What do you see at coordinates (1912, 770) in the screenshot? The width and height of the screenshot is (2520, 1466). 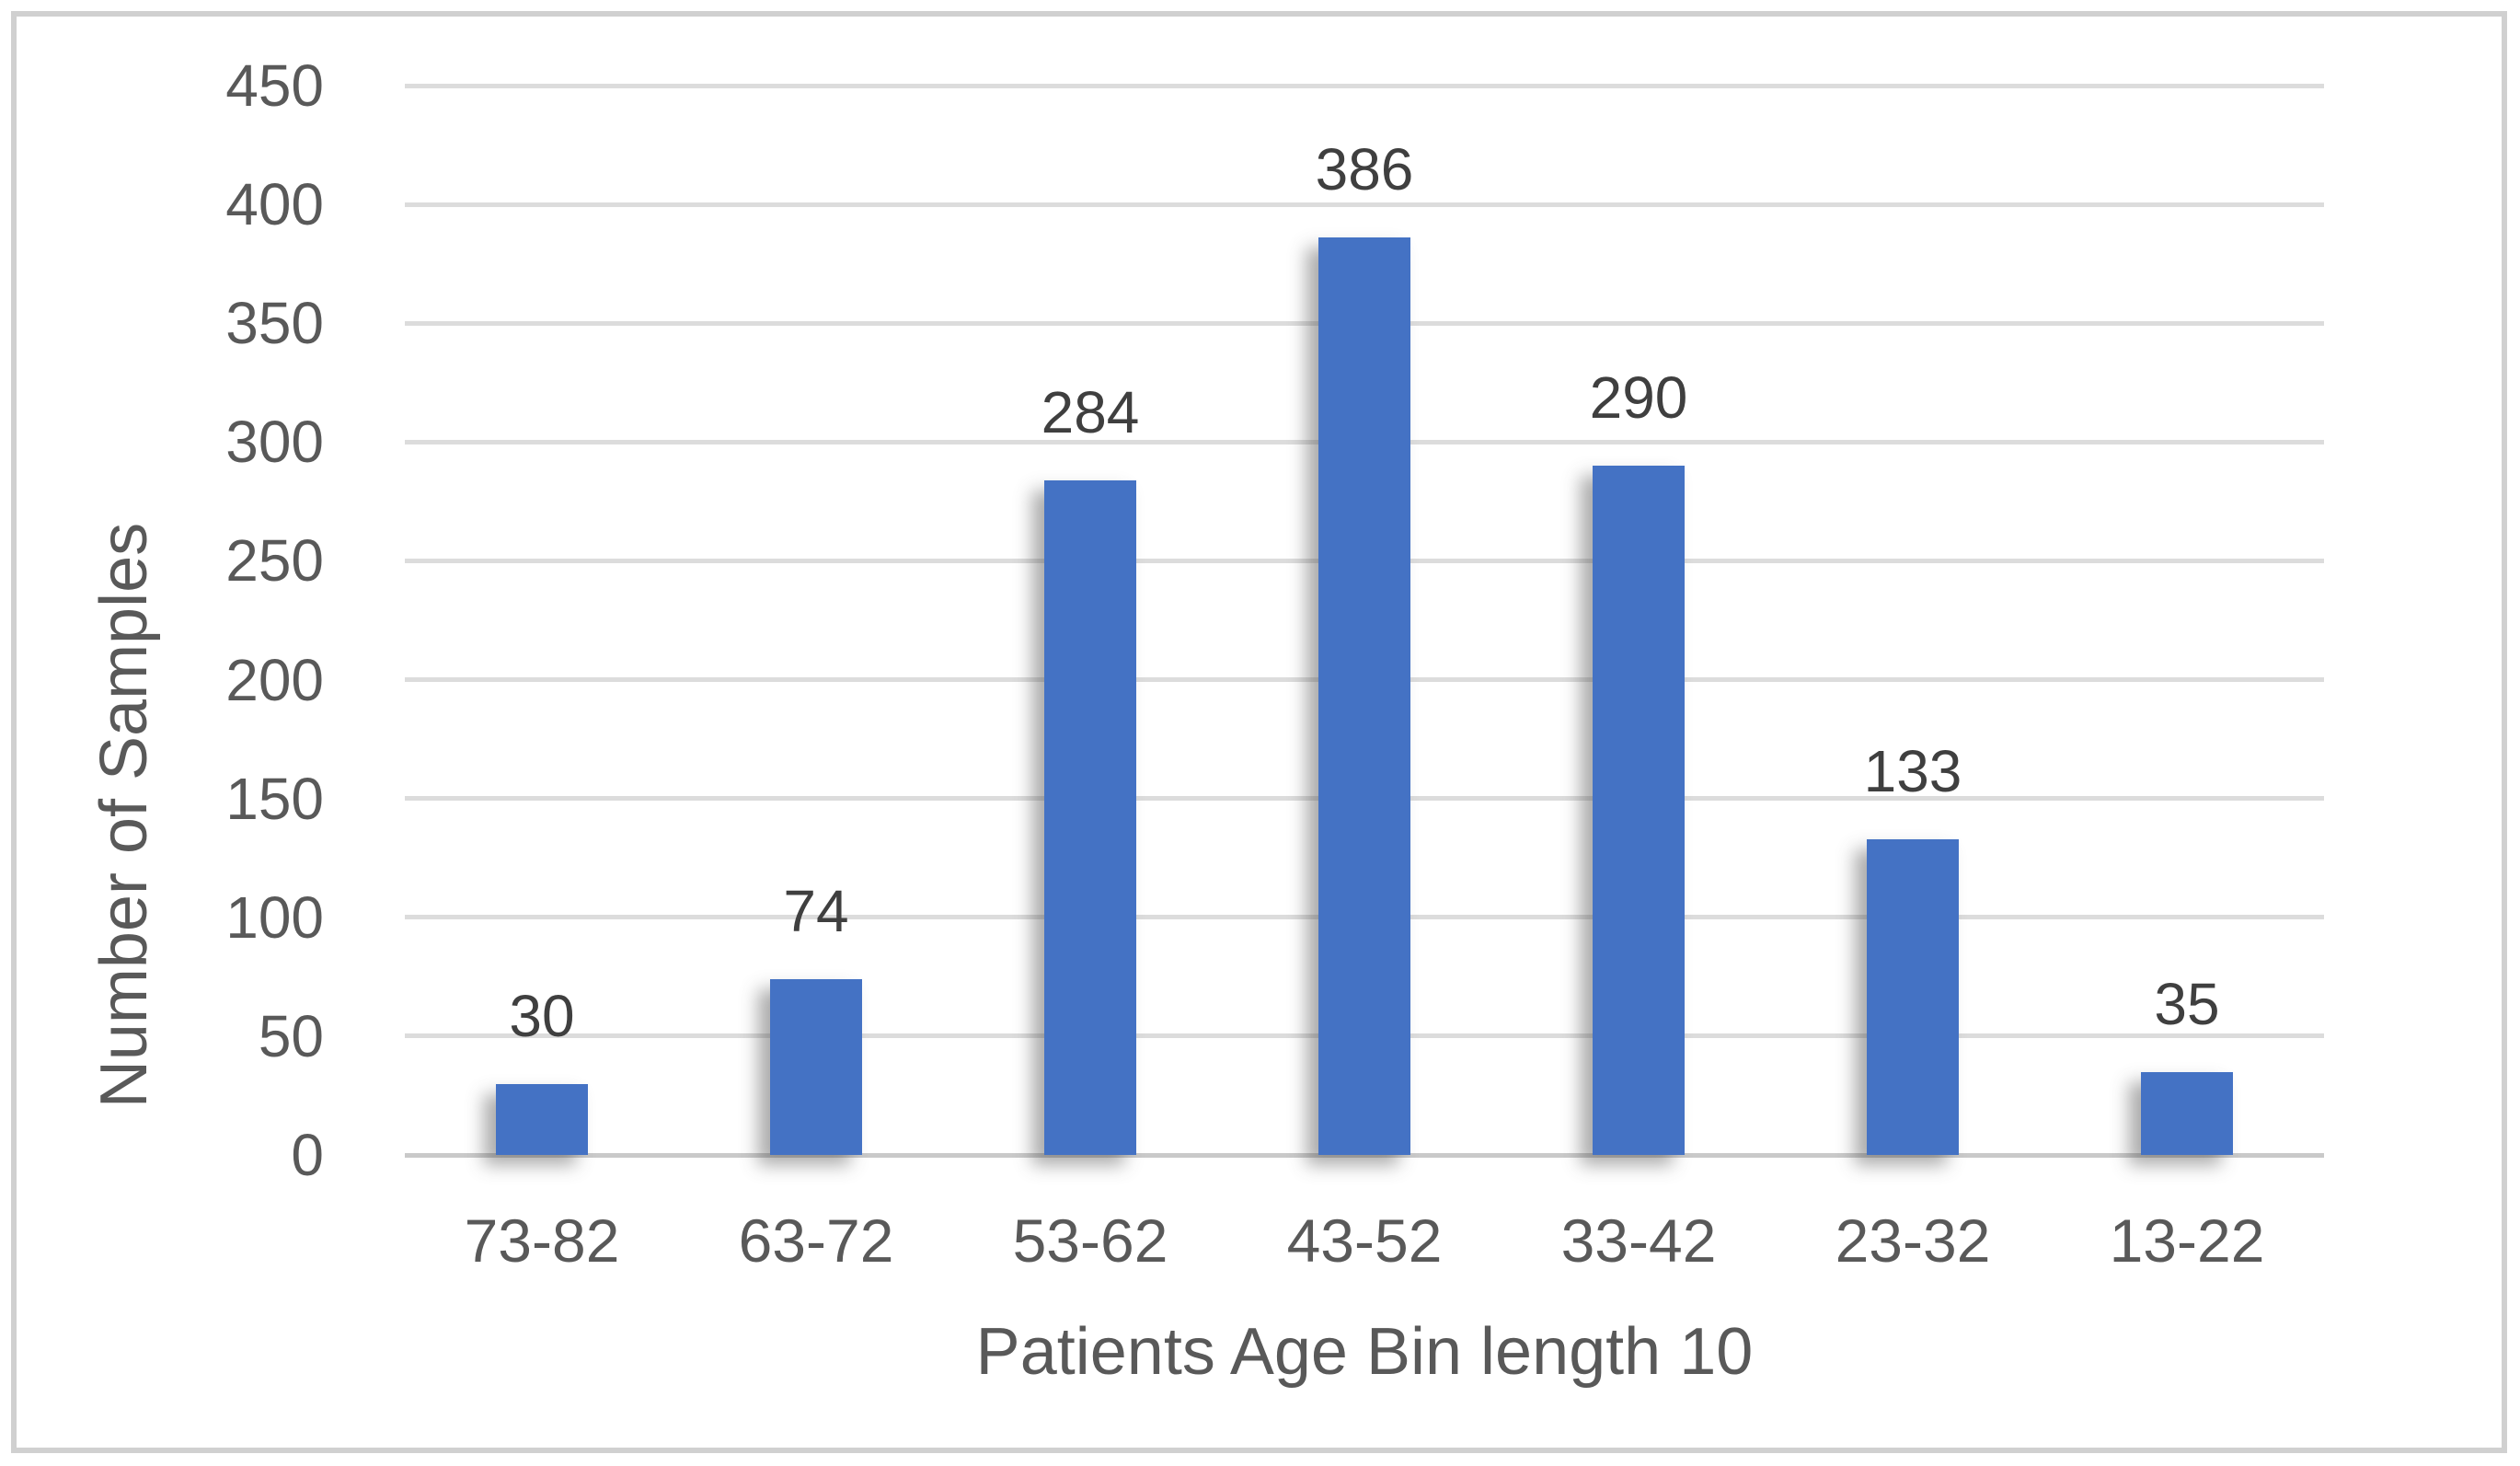 I see `bar-value-label-23-32: 133` at bounding box center [1912, 770].